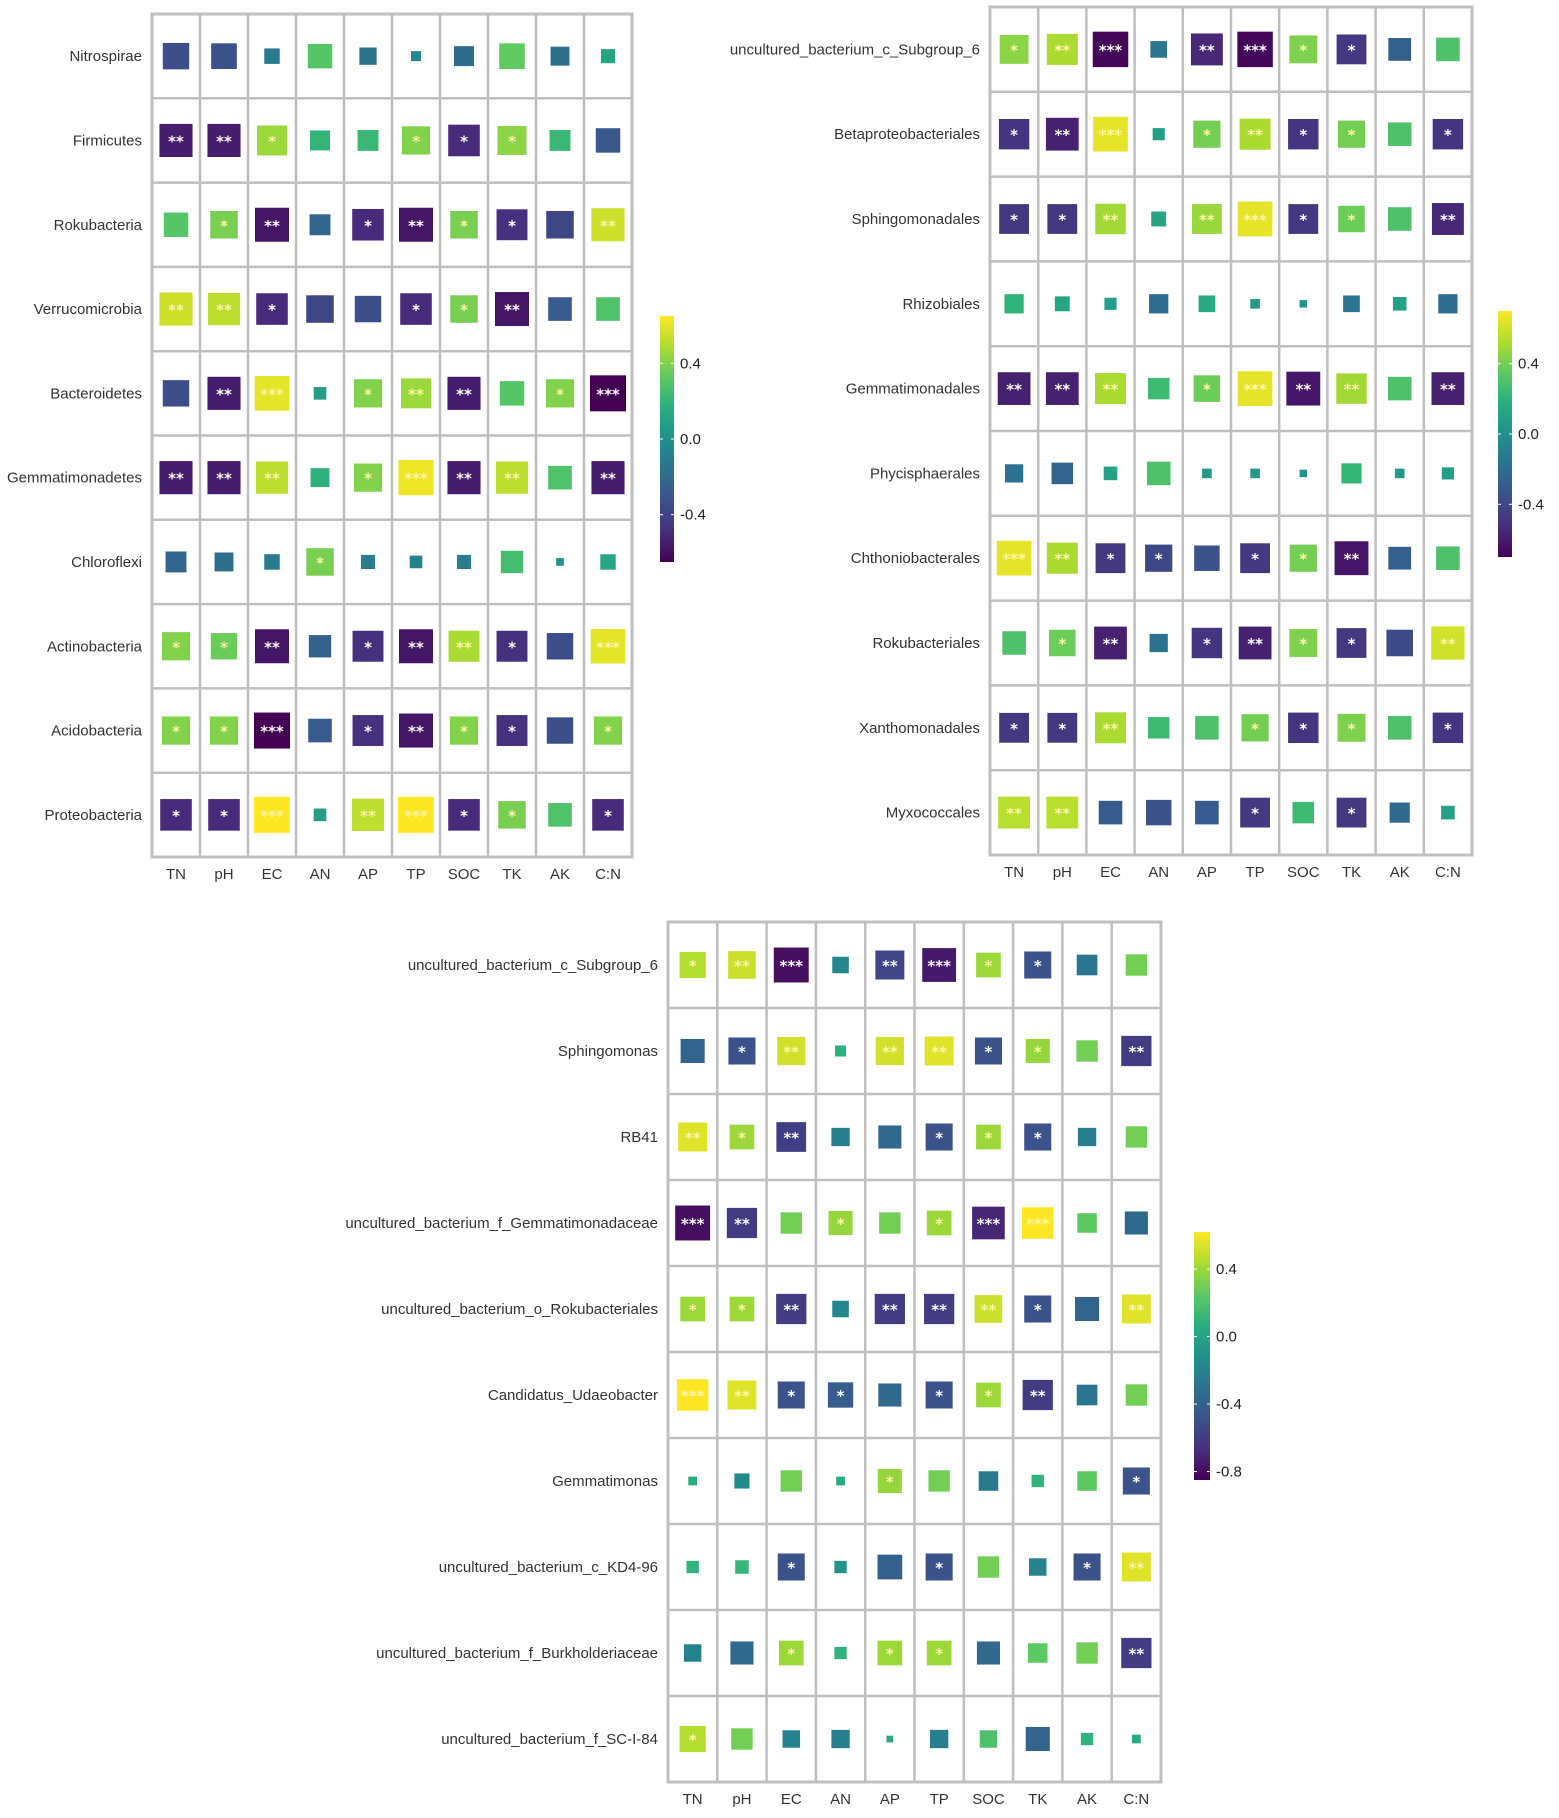 The width and height of the screenshot is (1559, 1818). Describe the element at coordinates (1229, 1404) in the screenshot. I see `colorbar-tick-label: -0.4` at that location.